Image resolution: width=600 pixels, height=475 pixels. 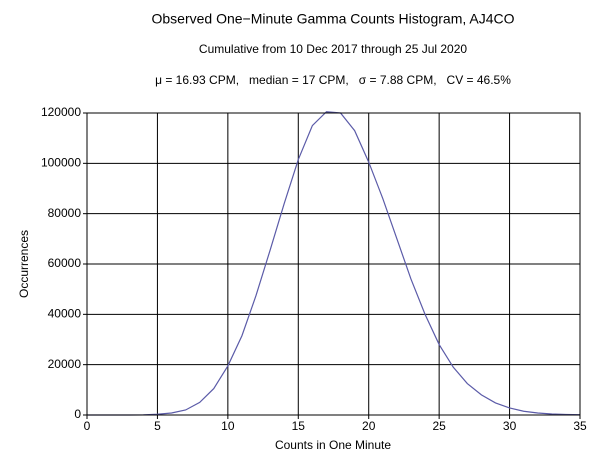 I want to click on y-tick-label: 80000, so click(x=65, y=213).